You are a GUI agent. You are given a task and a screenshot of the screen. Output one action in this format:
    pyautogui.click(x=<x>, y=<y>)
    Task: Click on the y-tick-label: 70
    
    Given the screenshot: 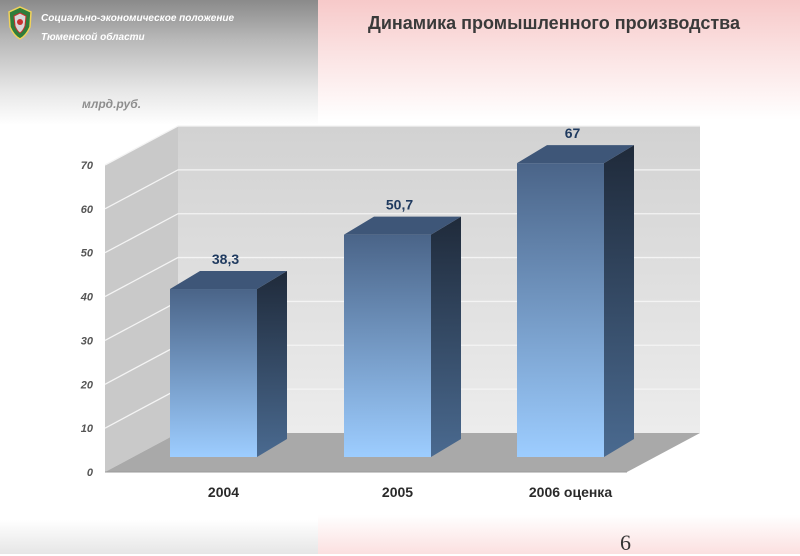 What is the action you would take?
    pyautogui.click(x=87, y=166)
    